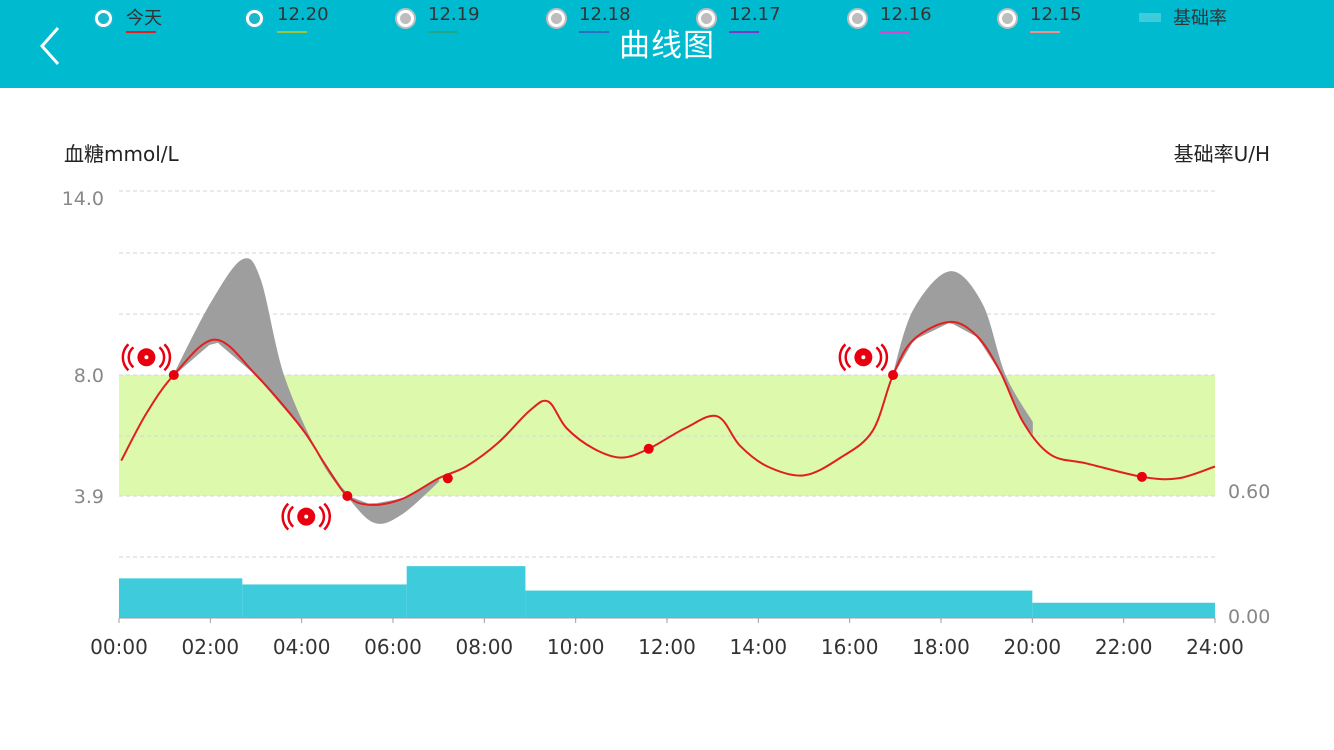 This screenshot has width=1334, height=750. What do you see at coordinates (667, 647) in the screenshot?
I see `x-tick-label: 12:00` at bounding box center [667, 647].